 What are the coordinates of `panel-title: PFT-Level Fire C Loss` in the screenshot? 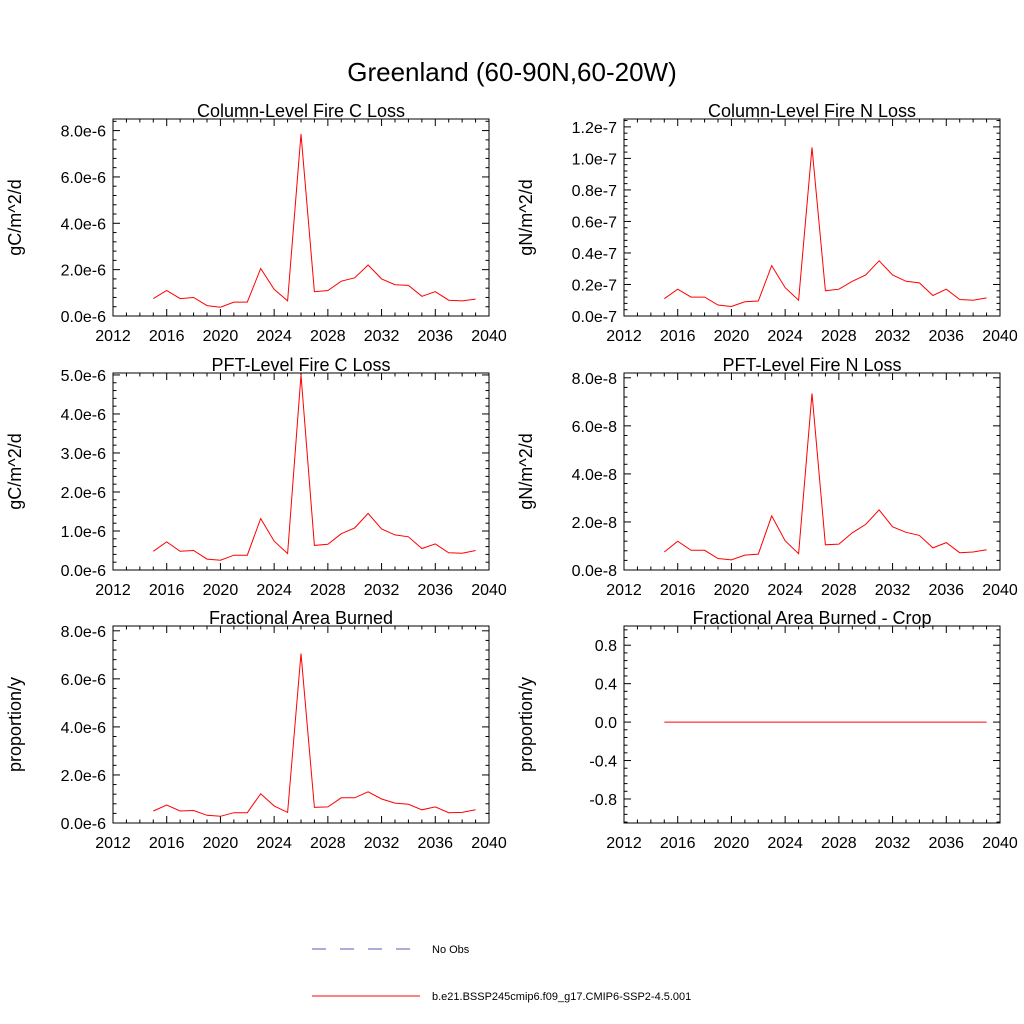 It's located at (300, 365).